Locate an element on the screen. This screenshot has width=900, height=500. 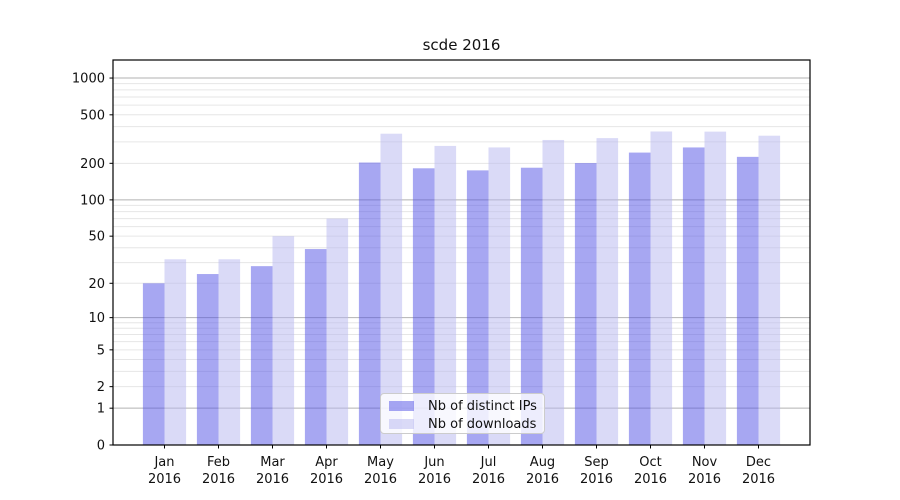
legend-label-distinct-ips: Nb of distinct IPs is located at coordinates (482, 406).